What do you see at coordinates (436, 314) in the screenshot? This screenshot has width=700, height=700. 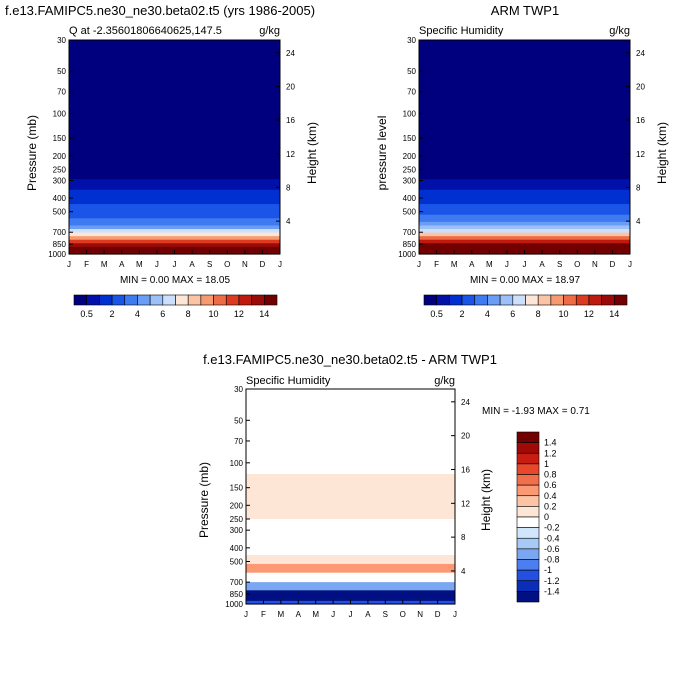 I see `colorbar-label: 0.5` at bounding box center [436, 314].